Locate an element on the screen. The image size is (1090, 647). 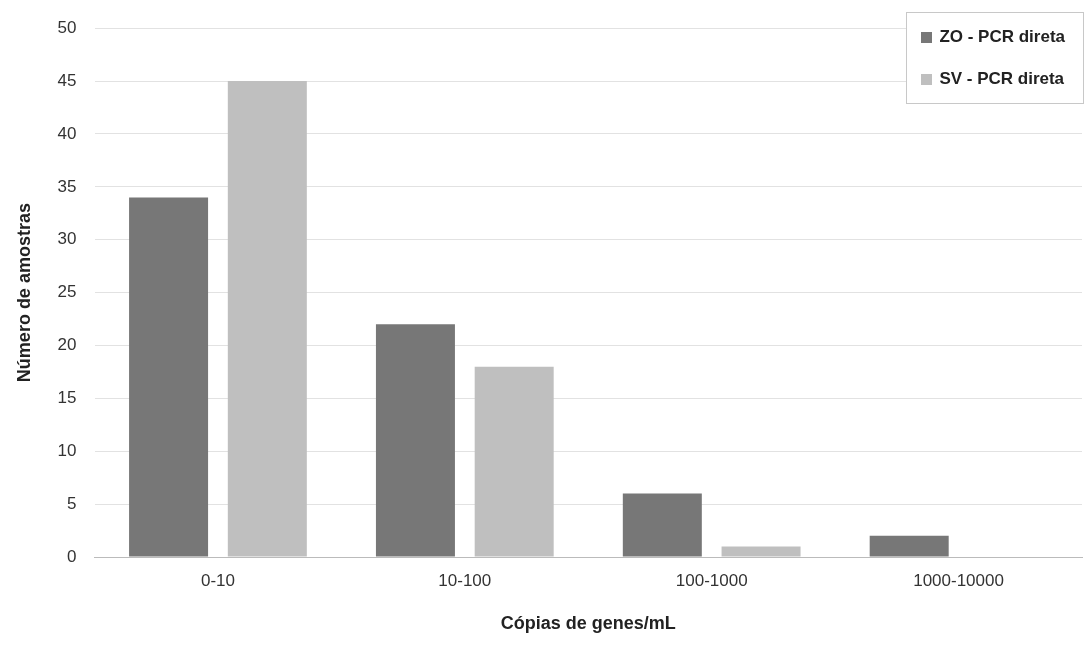
y-tick-label: 25 is located at coordinates (67, 292).